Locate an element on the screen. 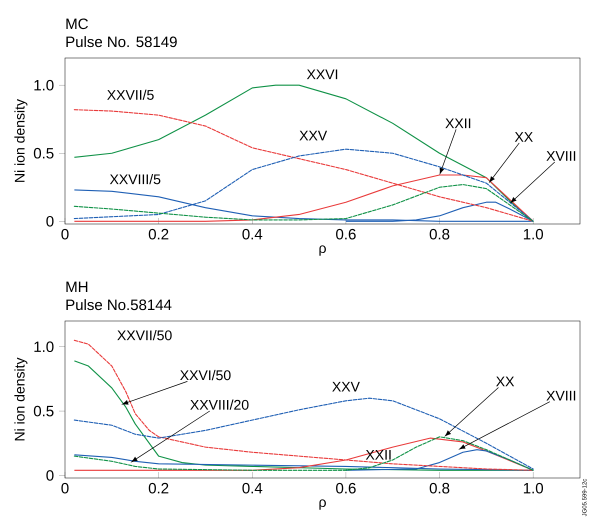 This screenshot has height=528, width=589. chart-title: MH is located at coordinates (77, 287).